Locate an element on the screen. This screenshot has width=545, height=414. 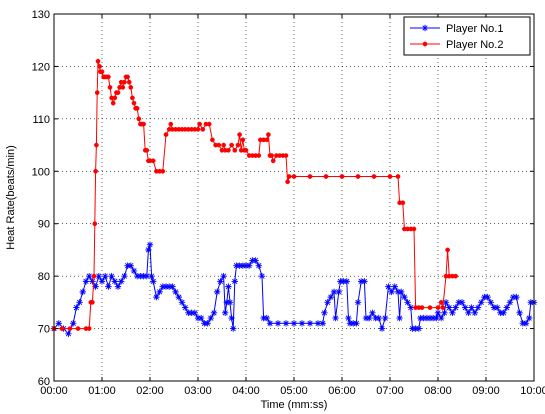
y-tick-label: 110 is located at coordinates (41, 120).